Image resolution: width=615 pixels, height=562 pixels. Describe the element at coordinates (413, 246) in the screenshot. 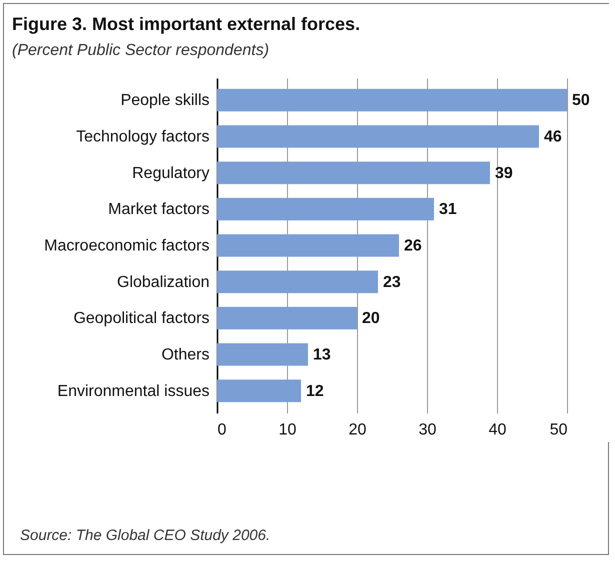

I see `data-label: 26` at that location.